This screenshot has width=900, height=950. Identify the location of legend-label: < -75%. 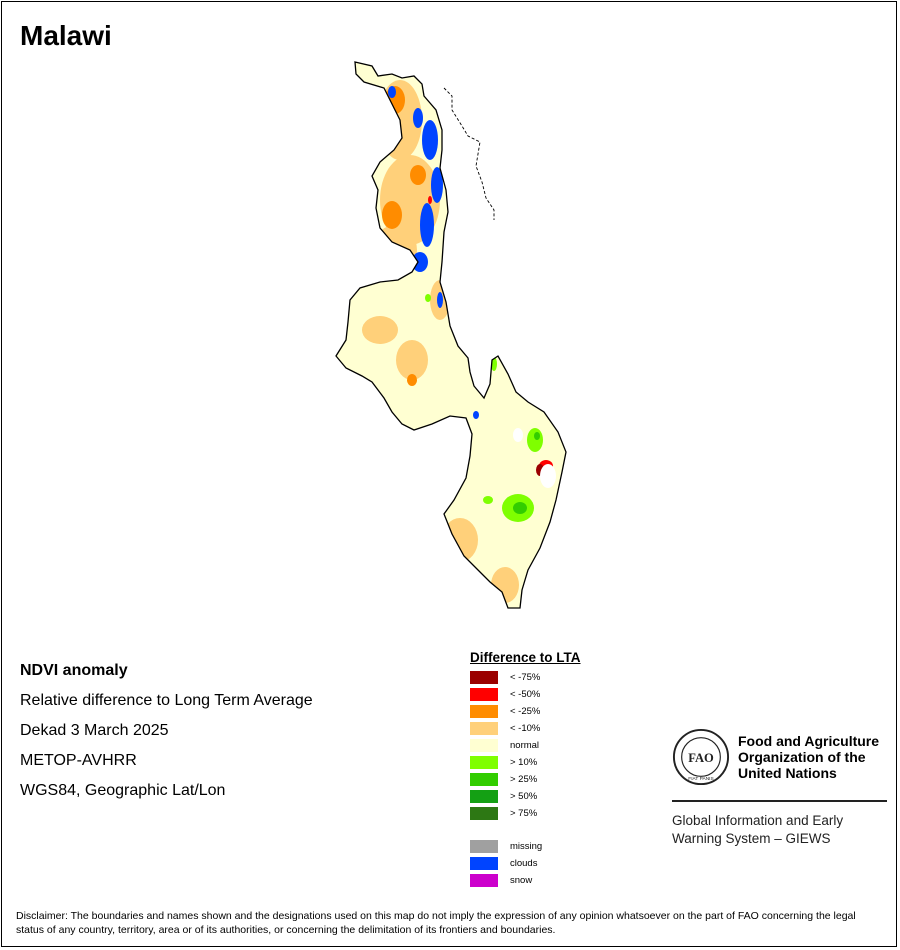
(525, 677).